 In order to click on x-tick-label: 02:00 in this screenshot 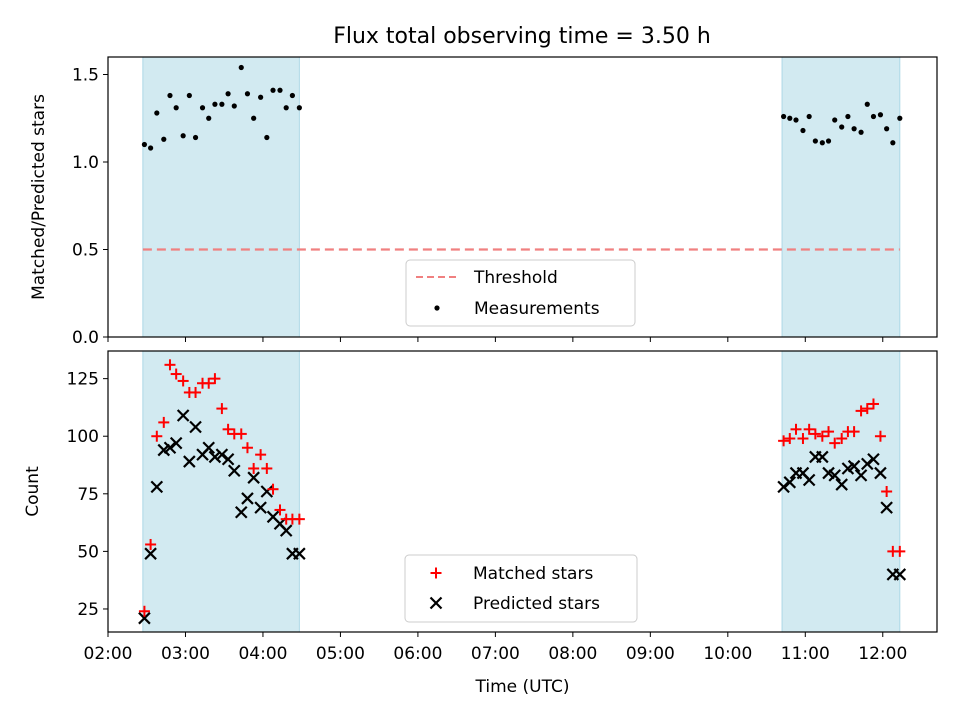, I will do `click(108, 654)`.